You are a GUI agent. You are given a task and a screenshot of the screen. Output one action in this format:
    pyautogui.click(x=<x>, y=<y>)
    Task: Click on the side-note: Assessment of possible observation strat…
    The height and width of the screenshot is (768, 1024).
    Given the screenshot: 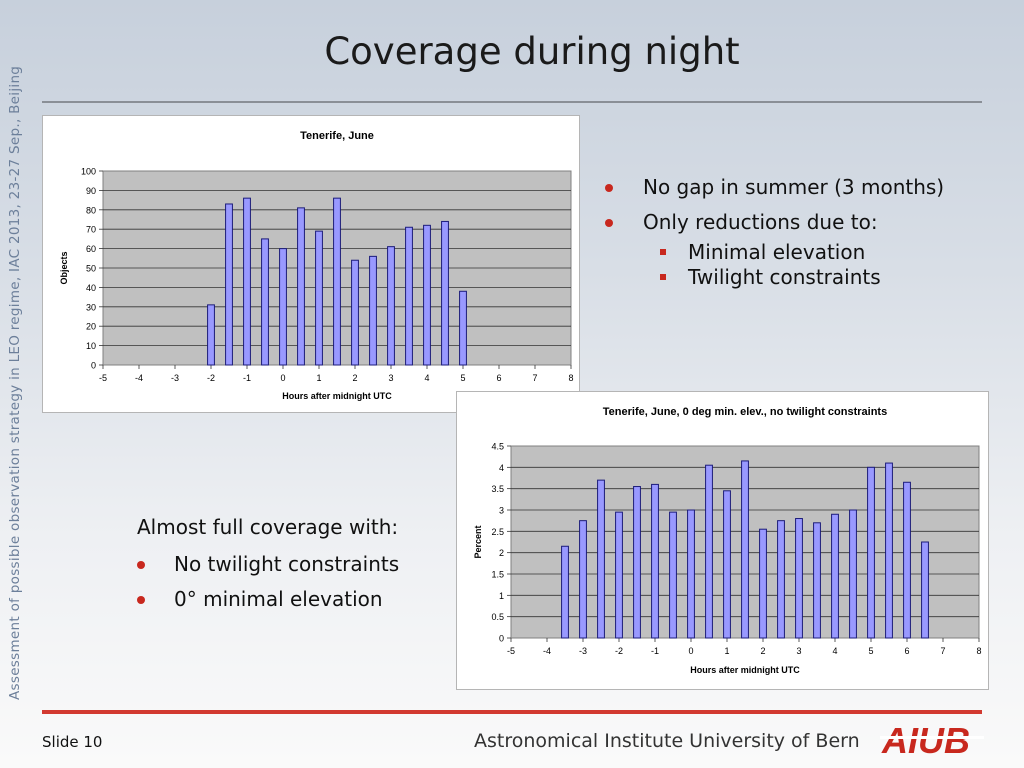 What is the action you would take?
    pyautogui.click(x=15, y=382)
    